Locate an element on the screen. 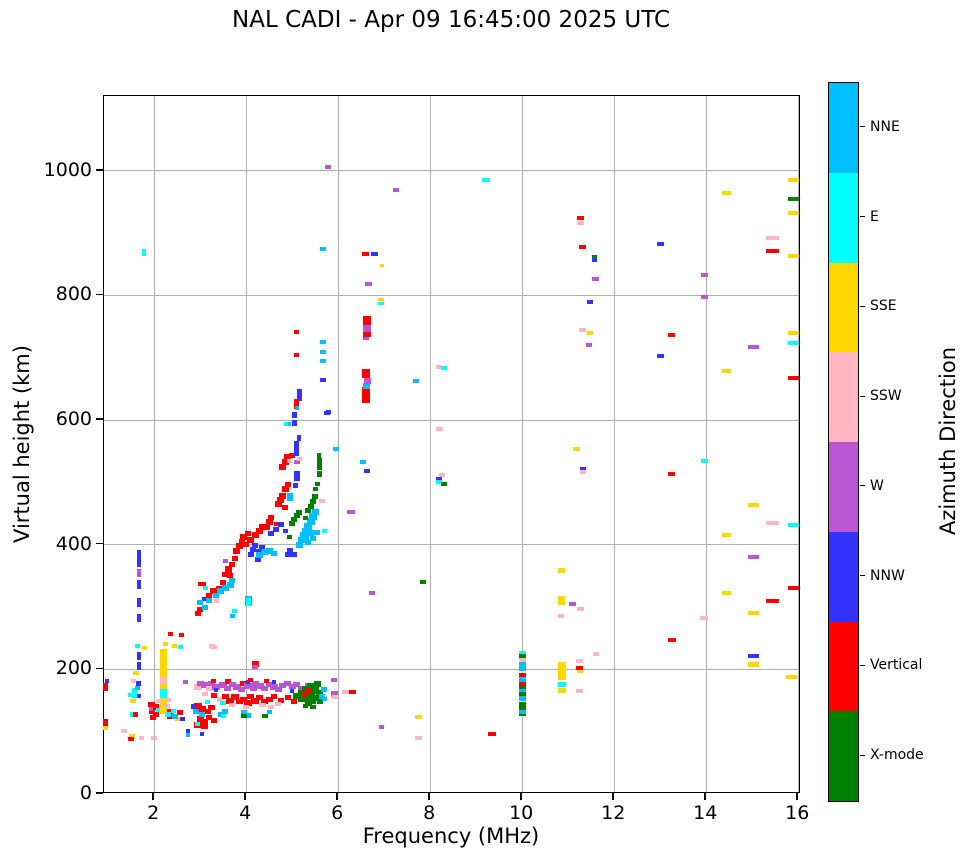  colorbar-tick-label: W is located at coordinates (877, 485).